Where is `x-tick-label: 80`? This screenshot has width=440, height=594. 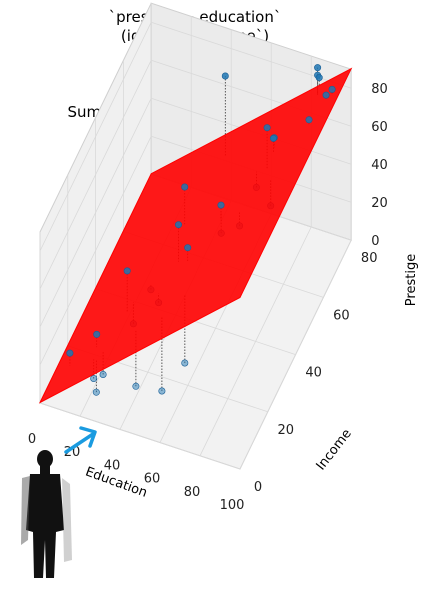
x-tick-label: 80 is located at coordinates (192, 492).